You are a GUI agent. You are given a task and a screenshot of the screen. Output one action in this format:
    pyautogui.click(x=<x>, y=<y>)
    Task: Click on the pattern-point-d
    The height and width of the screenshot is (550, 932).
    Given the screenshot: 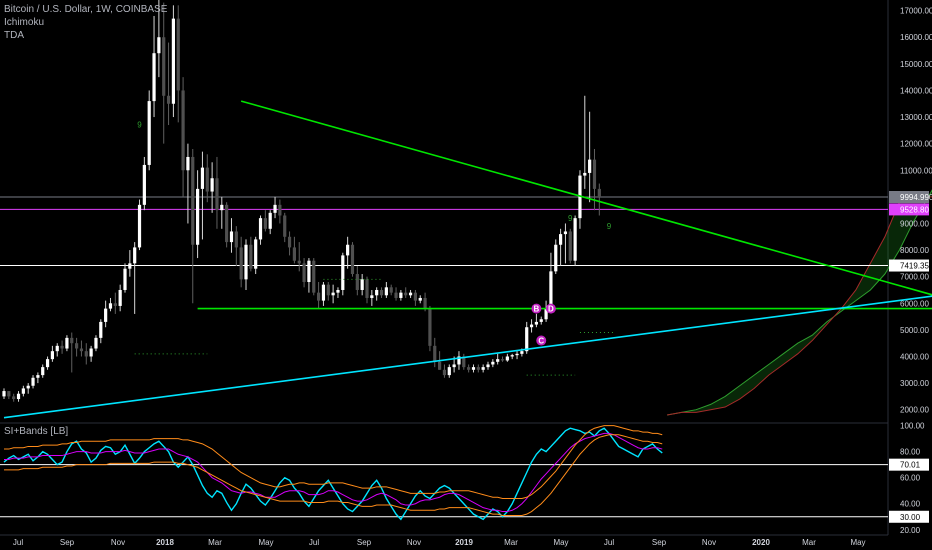 What is the action you would take?
    pyautogui.click(x=550, y=308)
    